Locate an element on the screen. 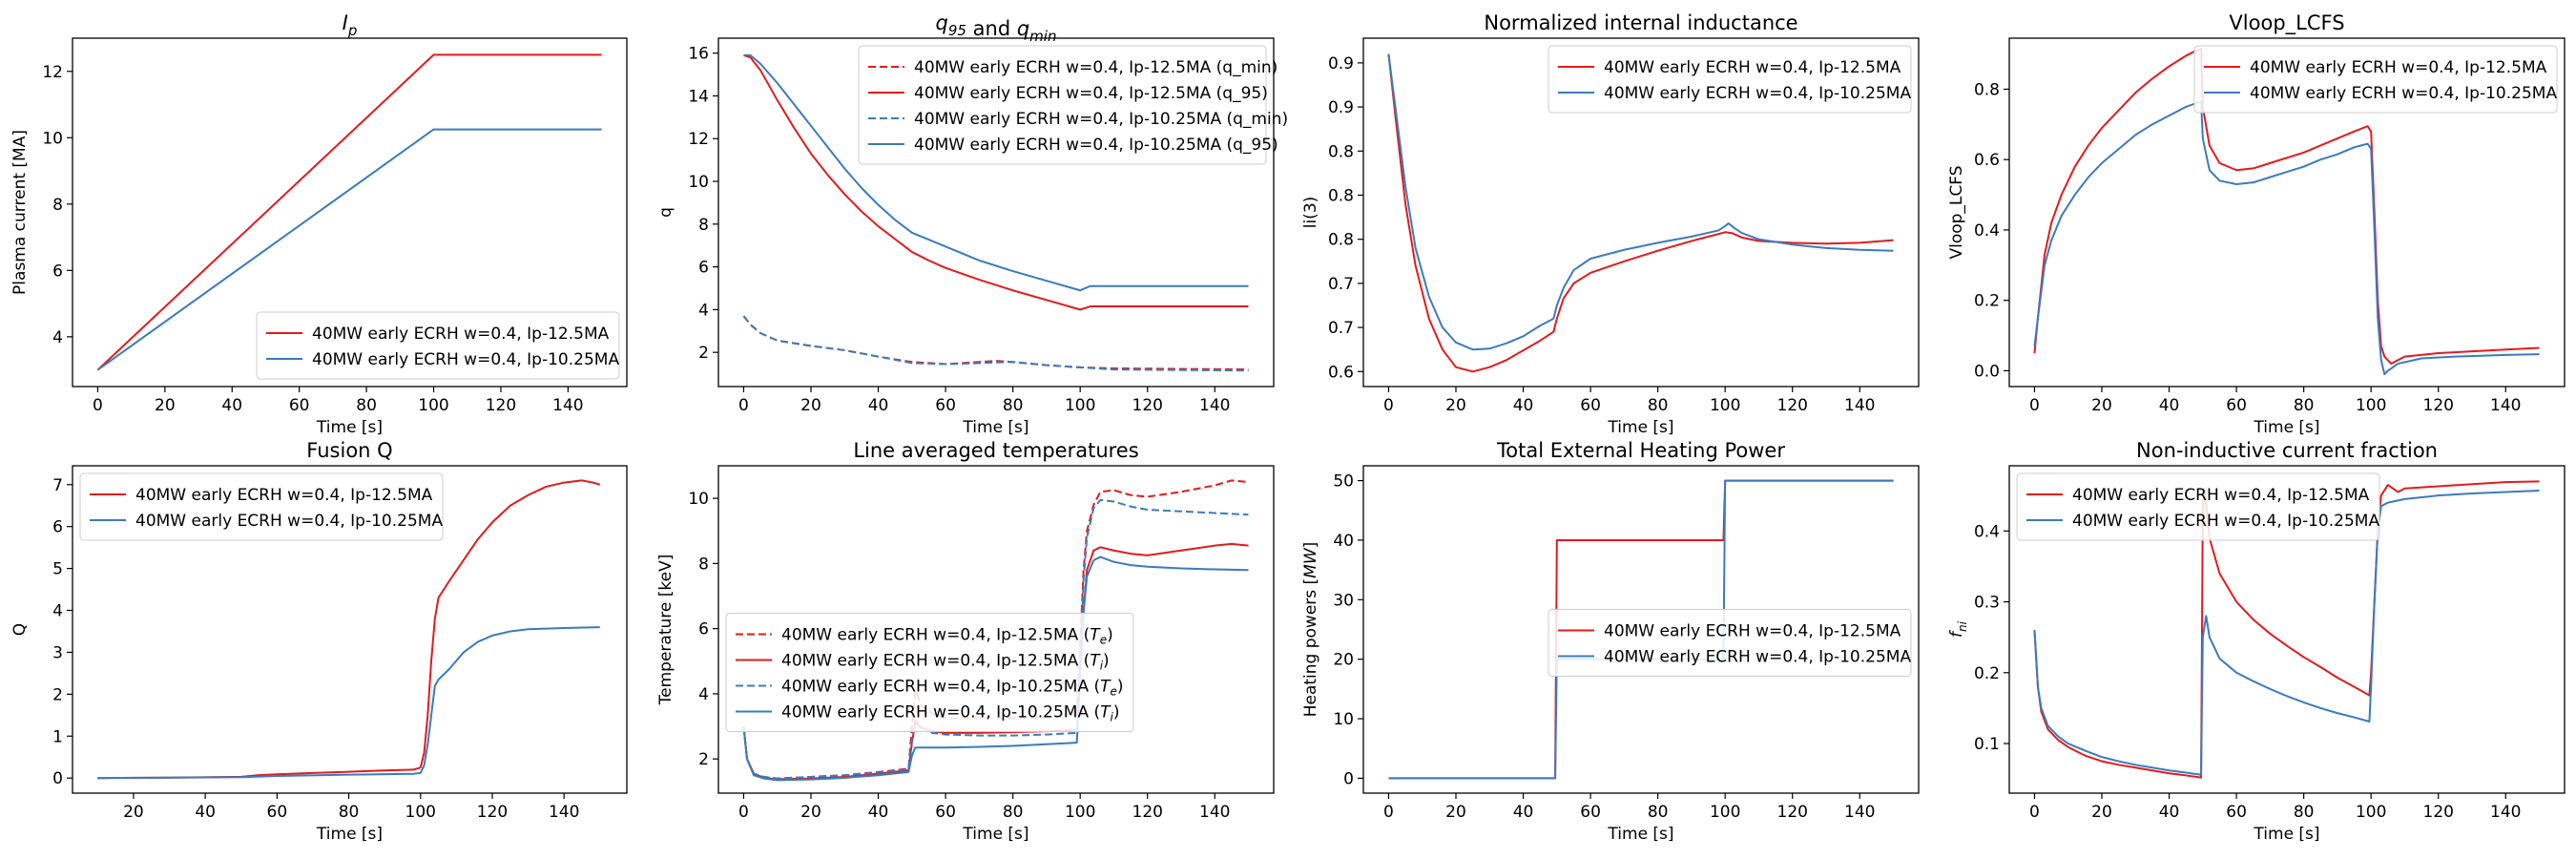  legend-label: 40MW early ECRH w=0.4, Ip-12.5MA (Te) is located at coordinates (947, 636).